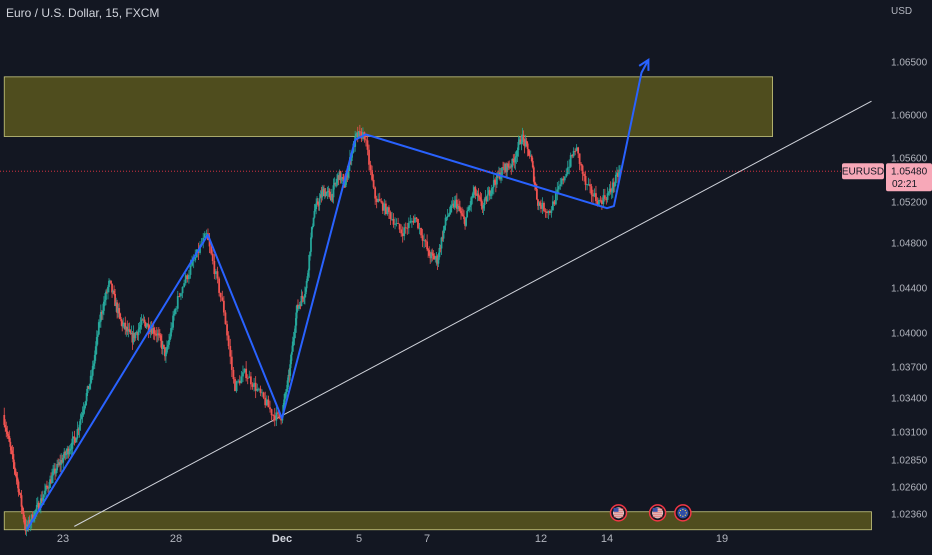 This screenshot has height=555, width=932. I want to click on symbol-badge-text: EURUSD, so click(863, 172).